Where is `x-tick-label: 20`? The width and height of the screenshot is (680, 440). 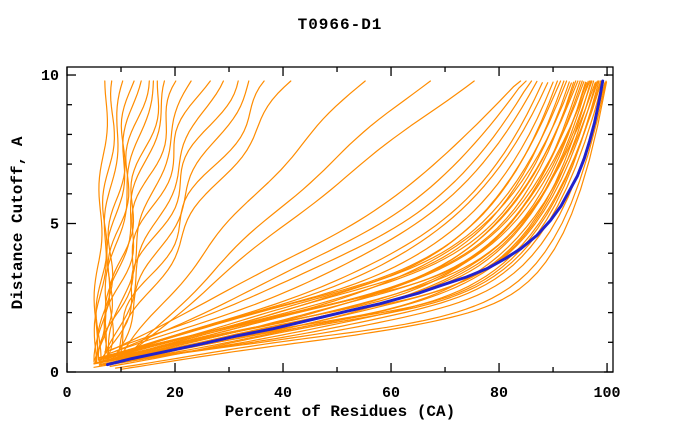 x-tick-label: 20 is located at coordinates (175, 393).